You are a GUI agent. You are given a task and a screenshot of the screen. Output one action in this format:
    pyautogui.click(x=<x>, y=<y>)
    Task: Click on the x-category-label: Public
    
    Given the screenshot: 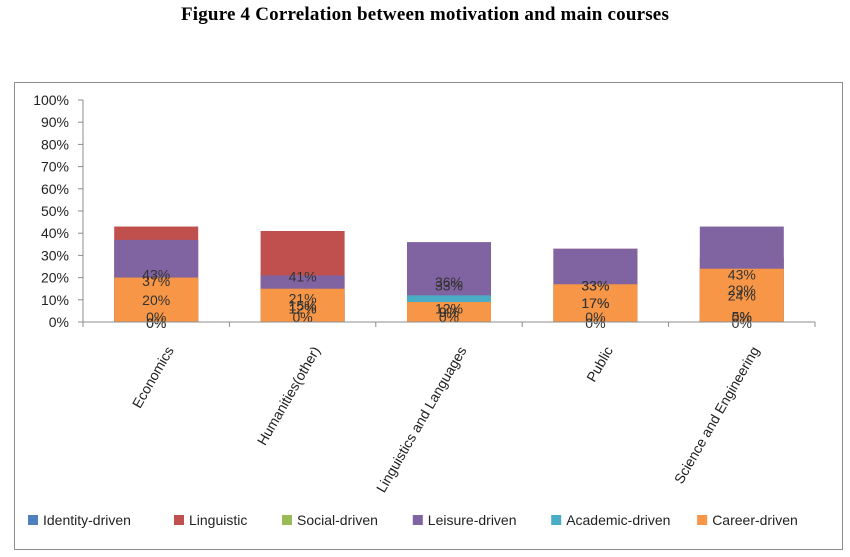 What is the action you would take?
    pyautogui.click(x=599, y=364)
    